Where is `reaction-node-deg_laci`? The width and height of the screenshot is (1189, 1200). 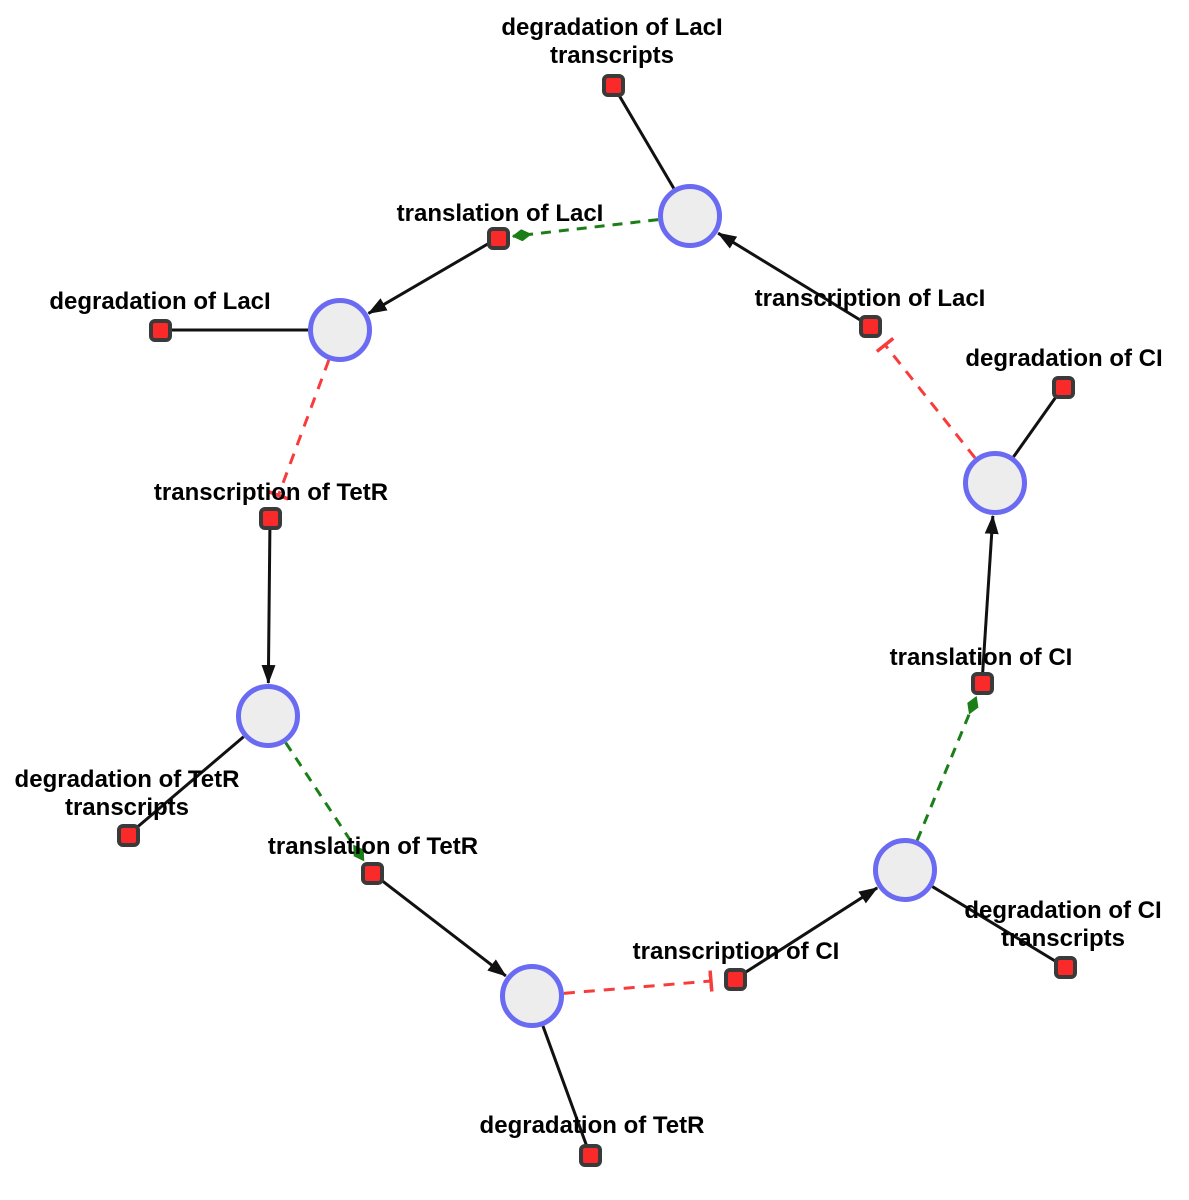 reaction-node-deg_laci is located at coordinates (160, 330).